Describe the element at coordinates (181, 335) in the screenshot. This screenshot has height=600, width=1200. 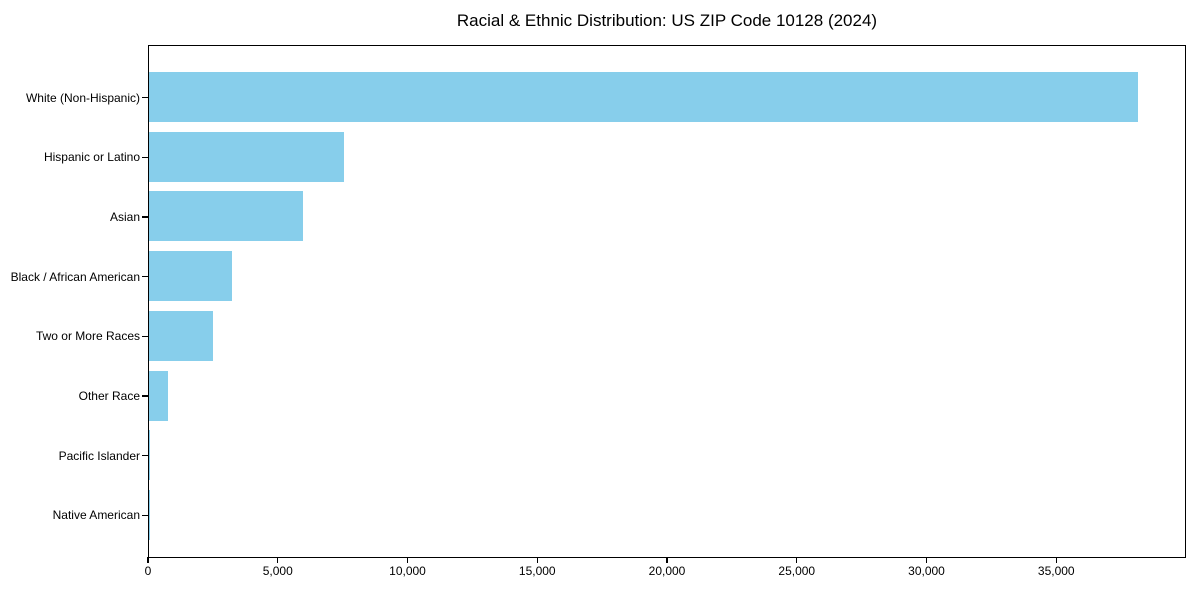
I see `bar-two-or-more-races` at that location.